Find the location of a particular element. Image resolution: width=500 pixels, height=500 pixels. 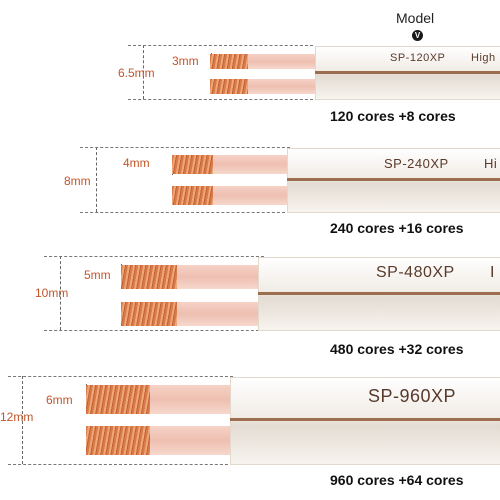

cable-print-text: High is located at coordinates (483, 58).